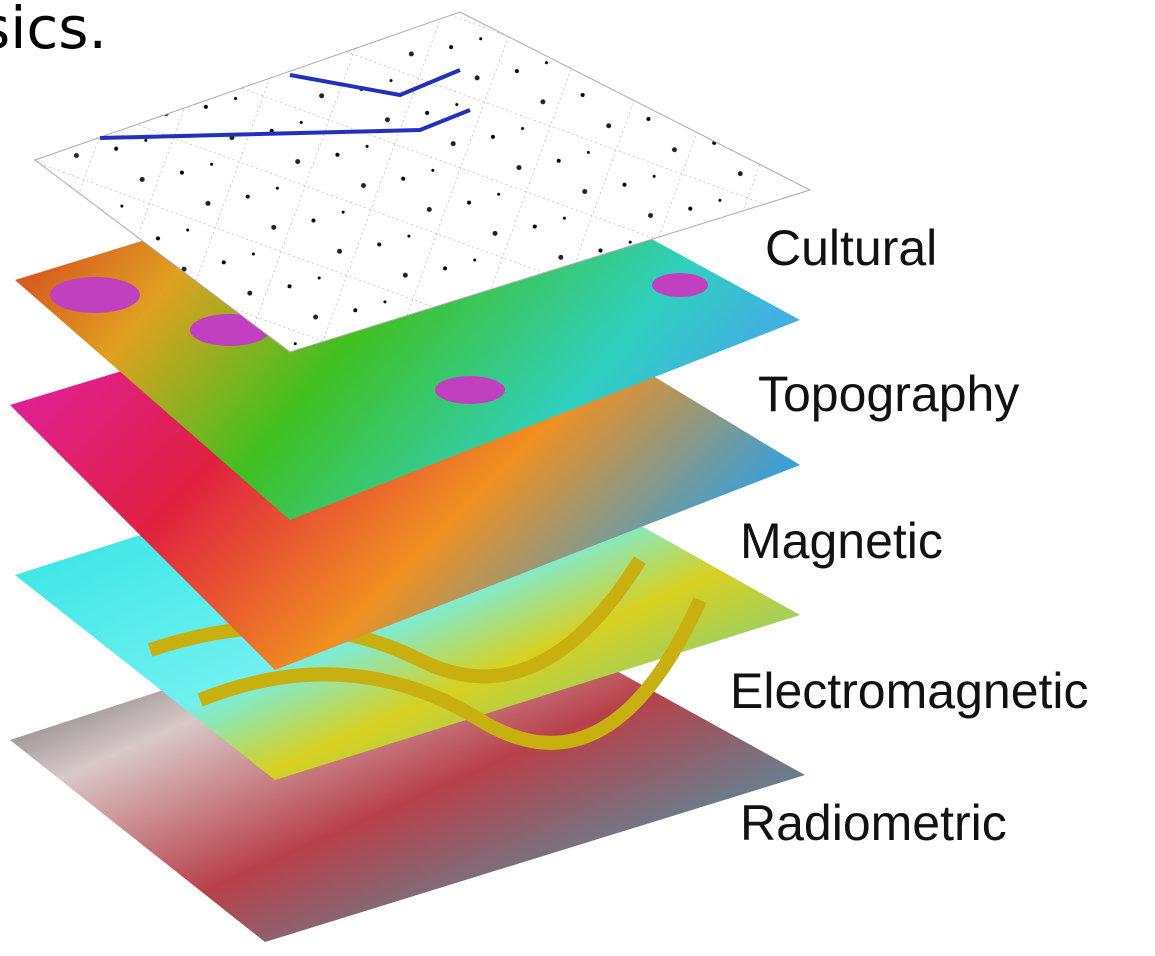 The width and height of the screenshot is (1155, 956). What do you see at coordinates (841, 541) in the screenshot?
I see `layer-label: Magnetic` at bounding box center [841, 541].